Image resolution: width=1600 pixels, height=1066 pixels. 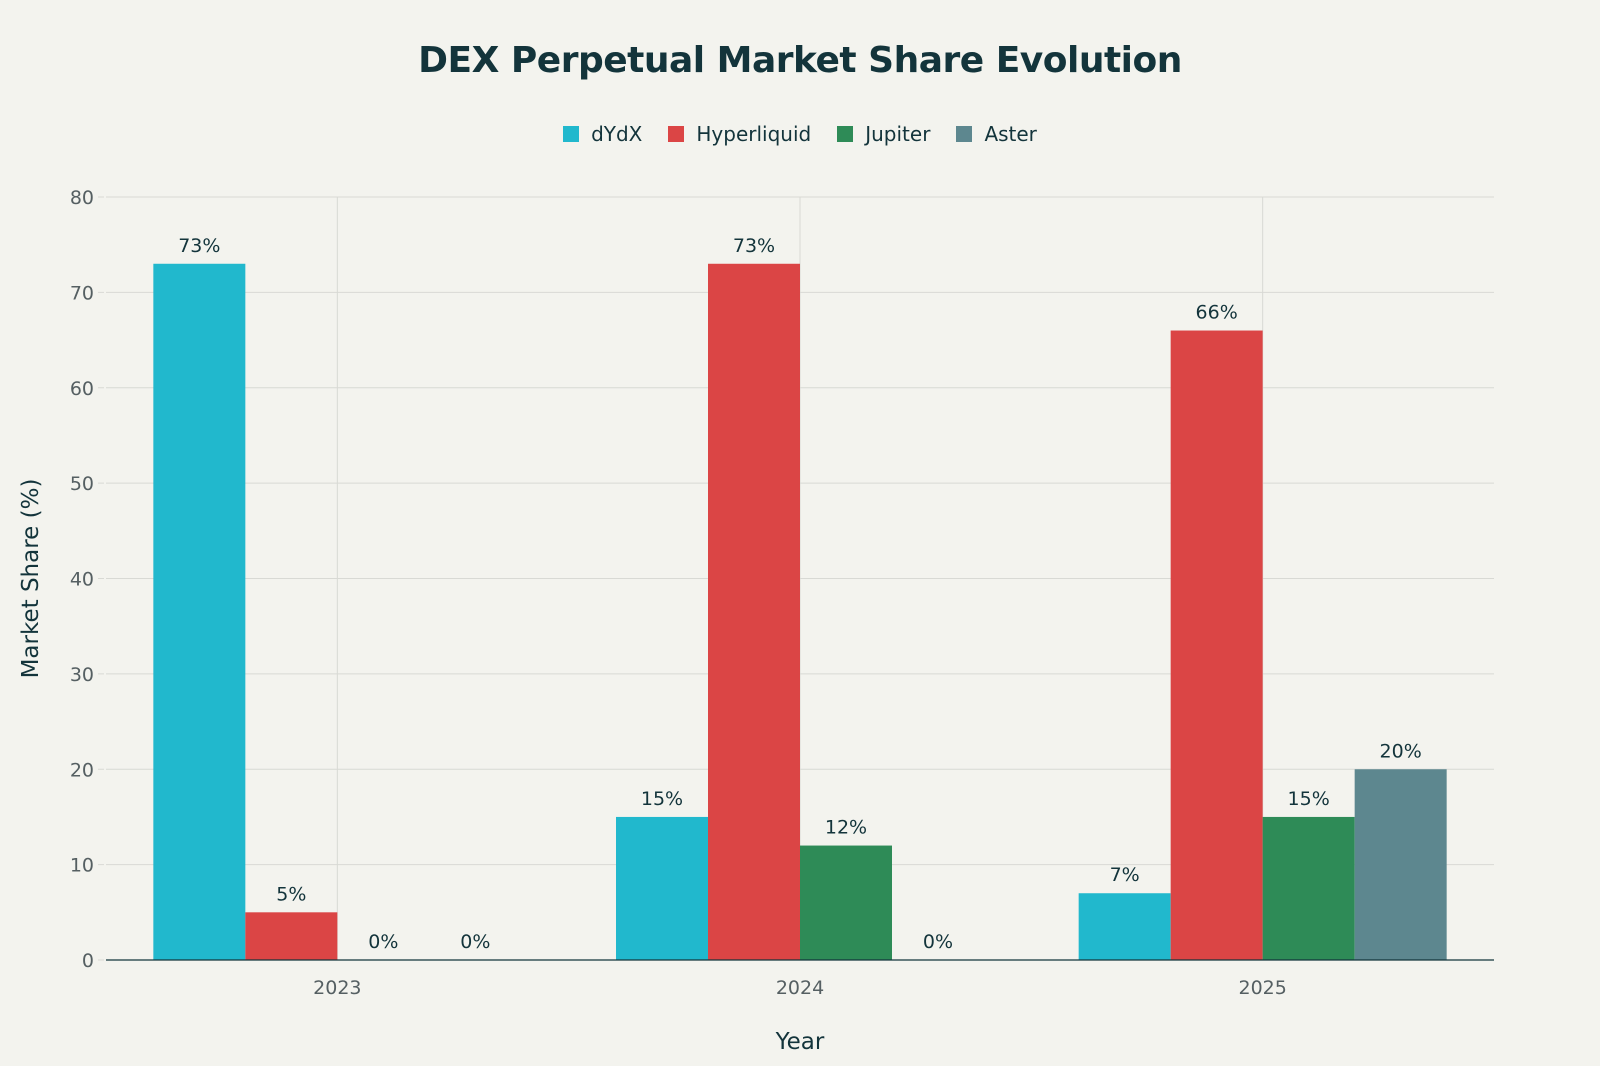 What do you see at coordinates (617, 134) in the screenshot?
I see `legend-label-dydx: dYdX` at bounding box center [617, 134].